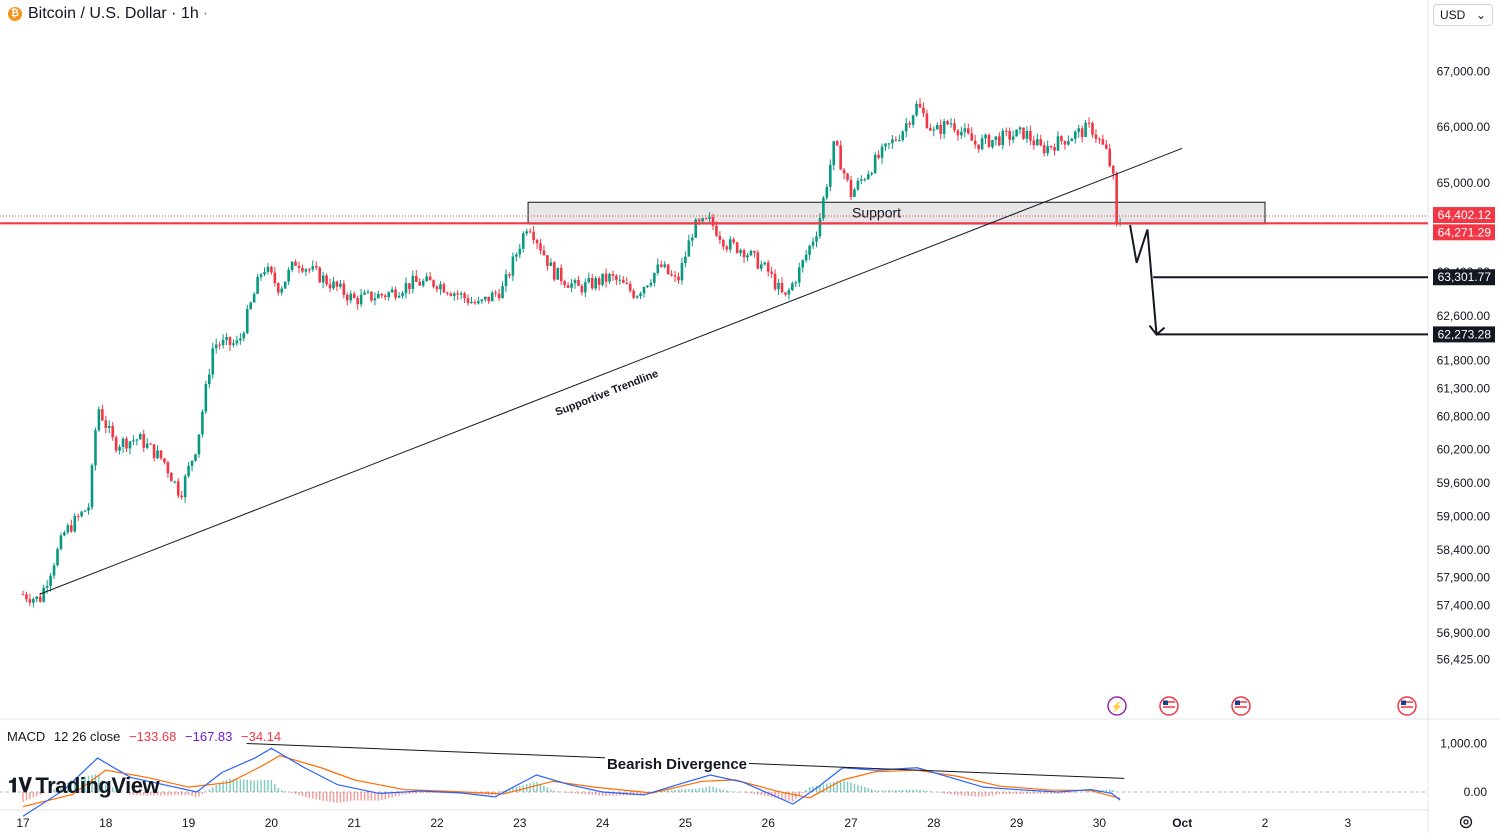  I want to click on currency-label: USD, so click(1453, 15).